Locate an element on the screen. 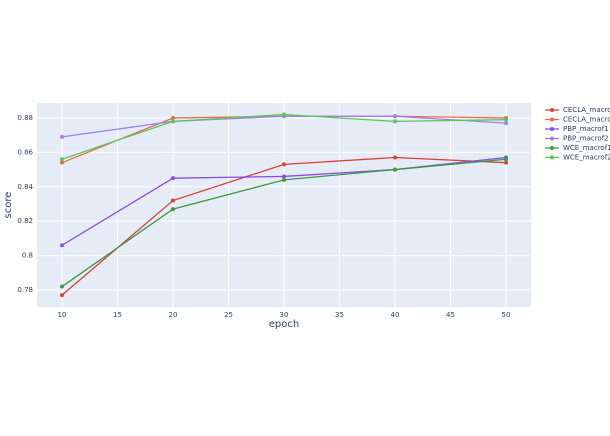 The image size is (610, 436). y-tick-label: 0.8 is located at coordinates (27, 256).